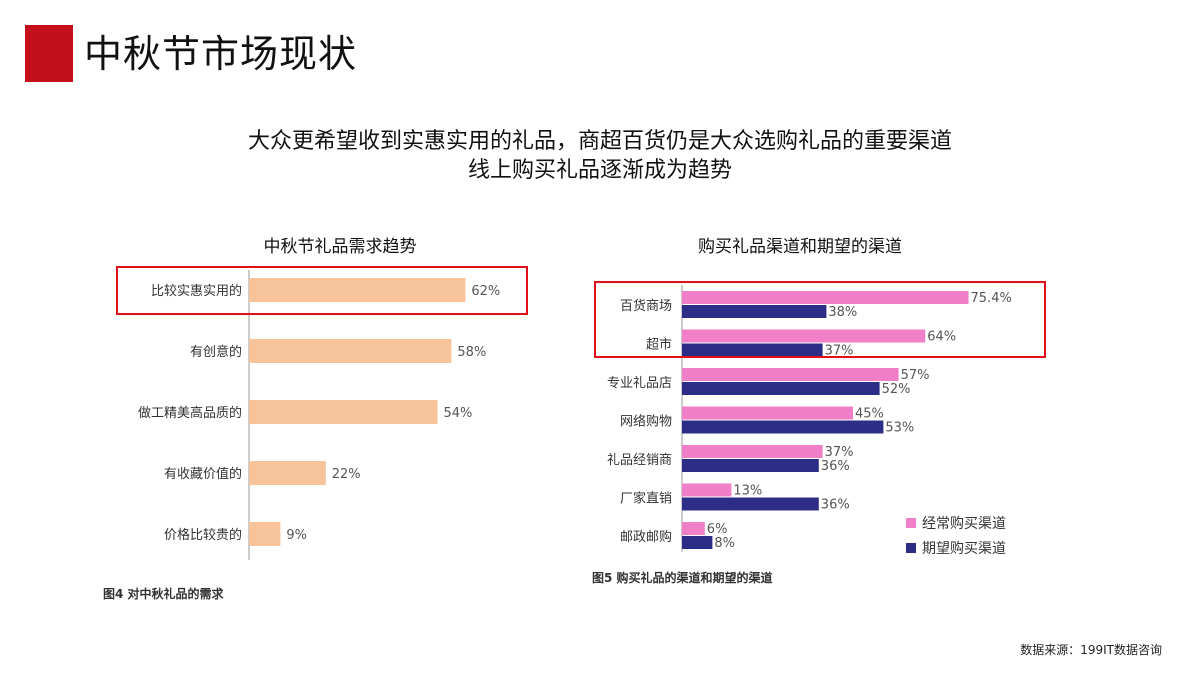  Describe the element at coordinates (639, 383) in the screenshot. I see `right-category-label: 专业礼品店` at that location.